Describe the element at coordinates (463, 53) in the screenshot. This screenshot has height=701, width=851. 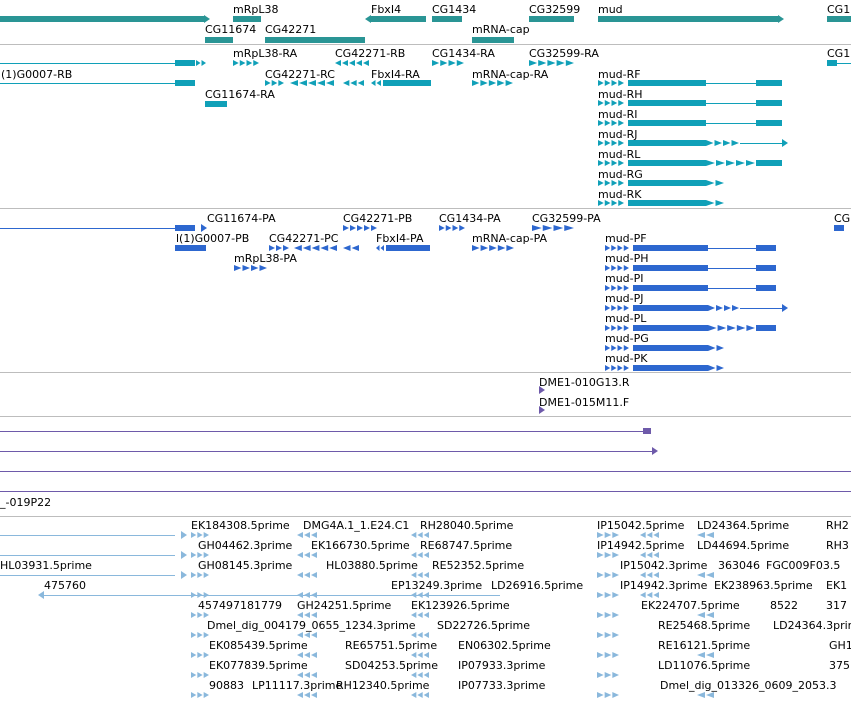
I see `transcript-label: CG1434-RA` at that location.